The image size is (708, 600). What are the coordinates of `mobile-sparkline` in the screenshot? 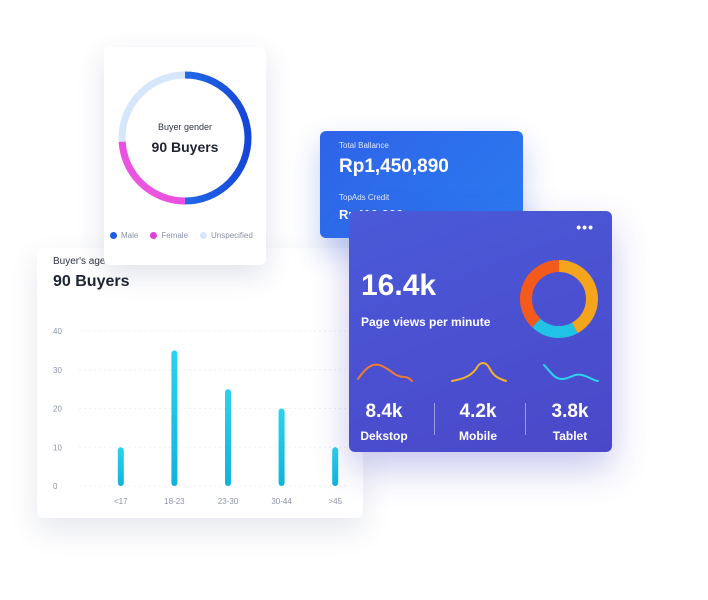 It's located at (479, 372).